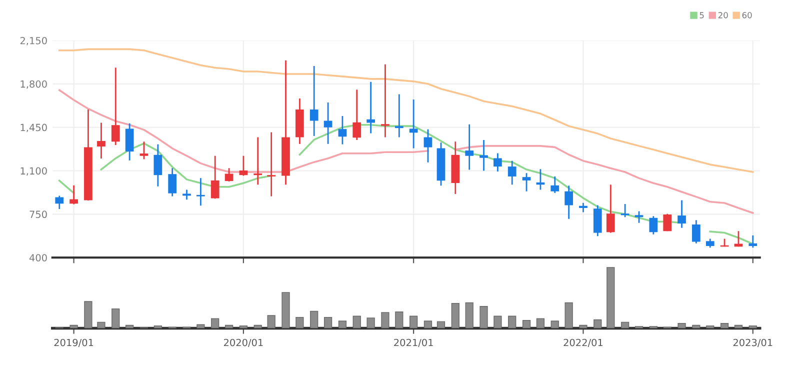  I want to click on legend-label: 5, so click(702, 15).